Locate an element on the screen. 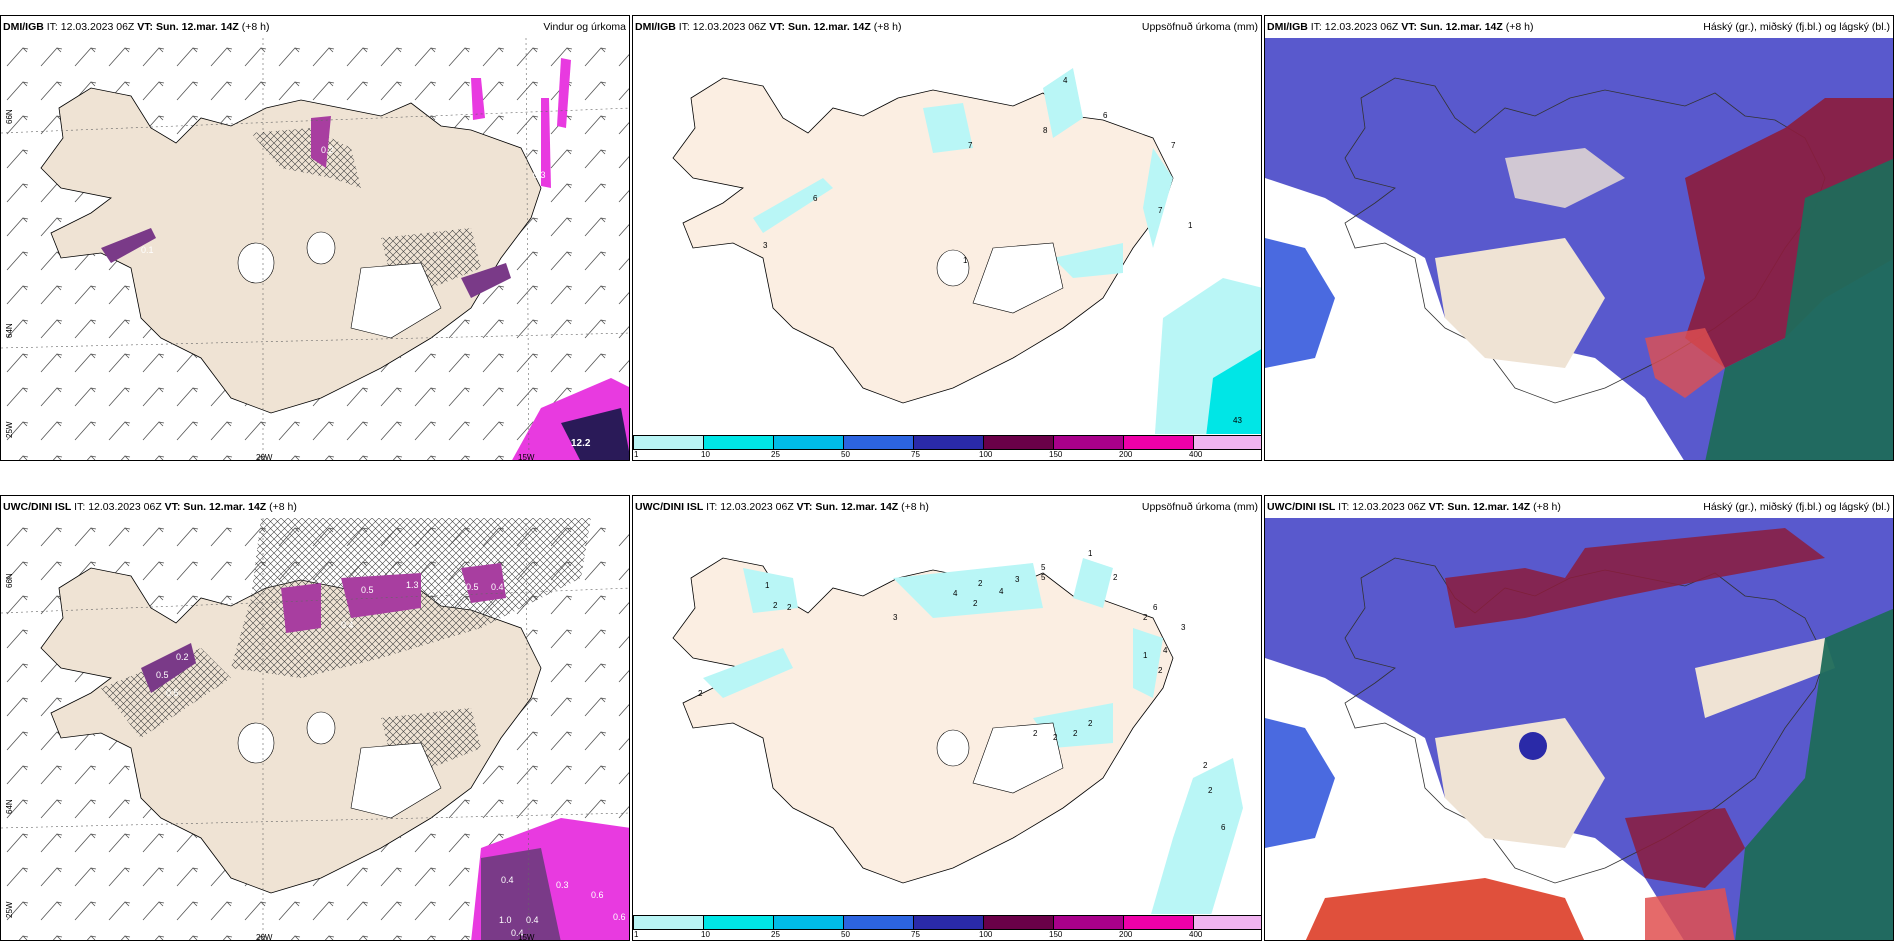  lon-label: 25W is located at coordinates (9, 909).